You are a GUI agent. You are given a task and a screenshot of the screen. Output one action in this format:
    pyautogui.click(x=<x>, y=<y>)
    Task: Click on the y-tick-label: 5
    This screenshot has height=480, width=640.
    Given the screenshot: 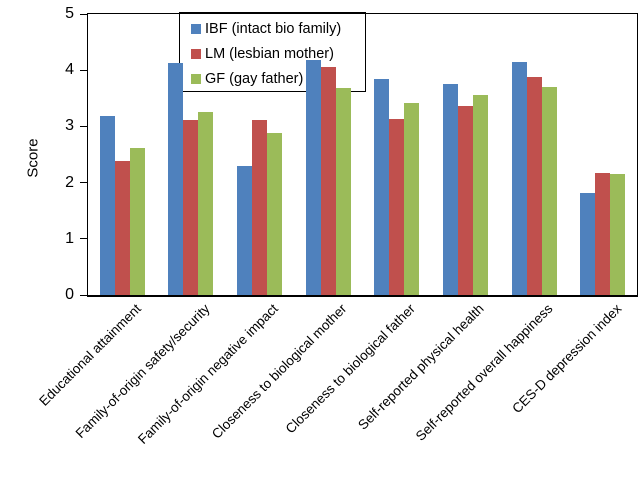 What is the action you would take?
    pyautogui.click(x=69, y=13)
    